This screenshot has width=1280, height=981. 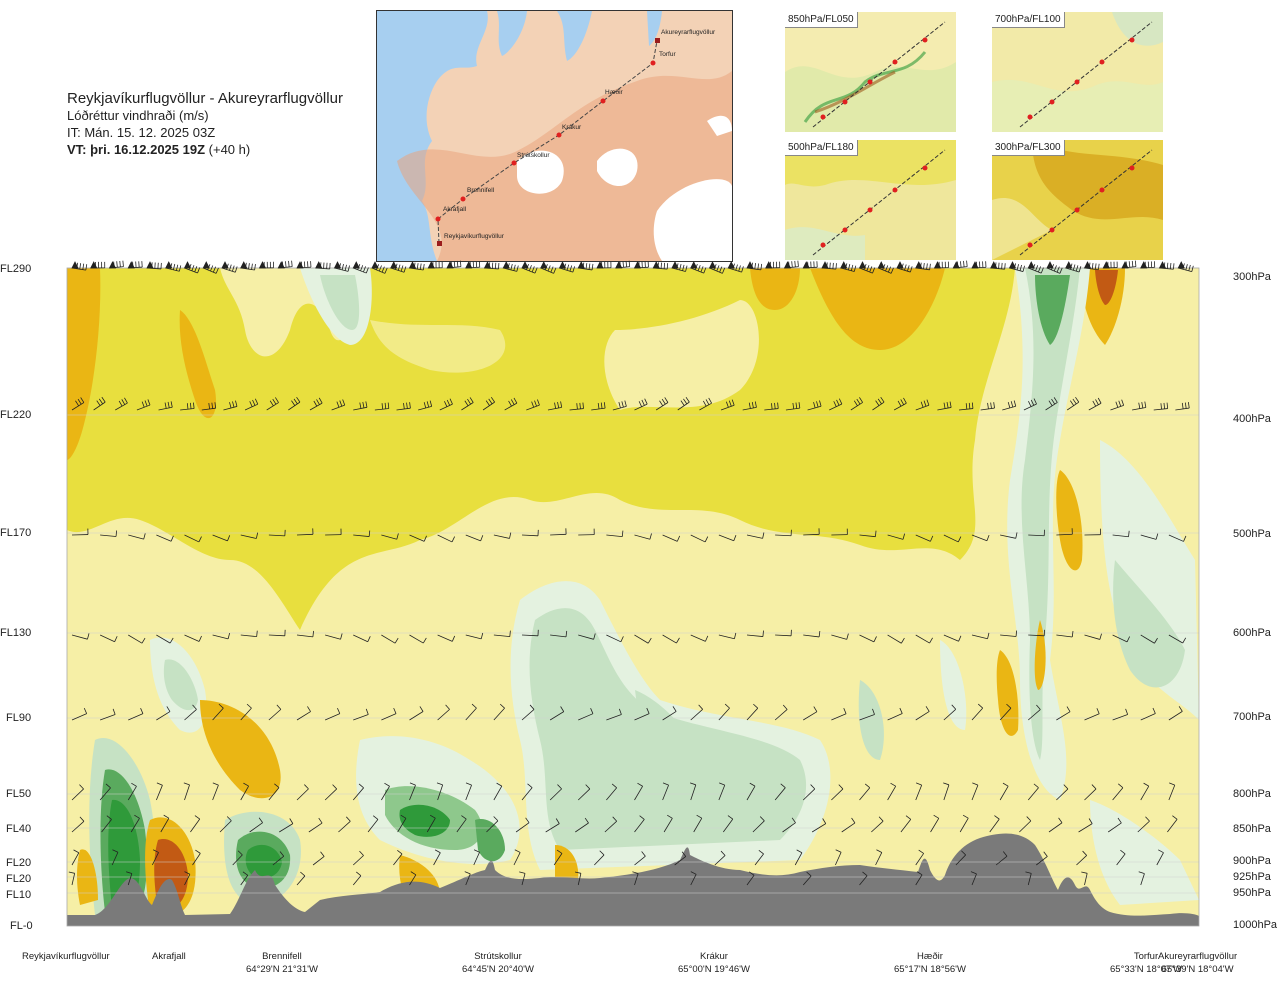 What do you see at coordinates (1252, 633) in the screenshot?
I see `hpa-label-600: 600hPa` at bounding box center [1252, 633].